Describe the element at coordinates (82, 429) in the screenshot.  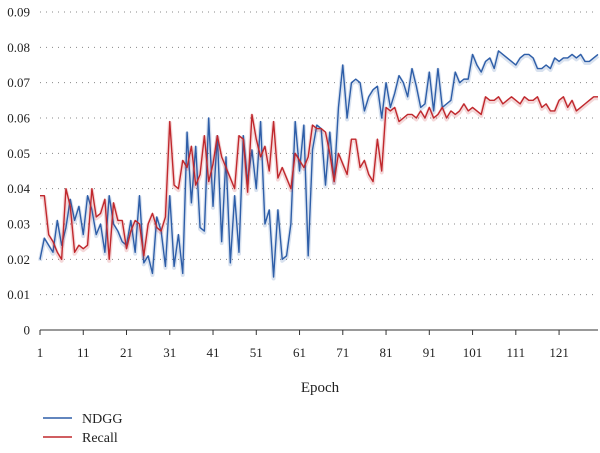
I see `legend: NDGG Recall` at that location.